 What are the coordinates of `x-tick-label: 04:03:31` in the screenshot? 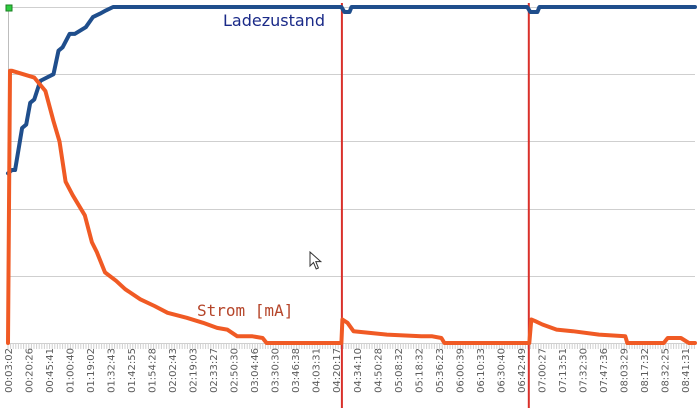 It's located at (317, 370).